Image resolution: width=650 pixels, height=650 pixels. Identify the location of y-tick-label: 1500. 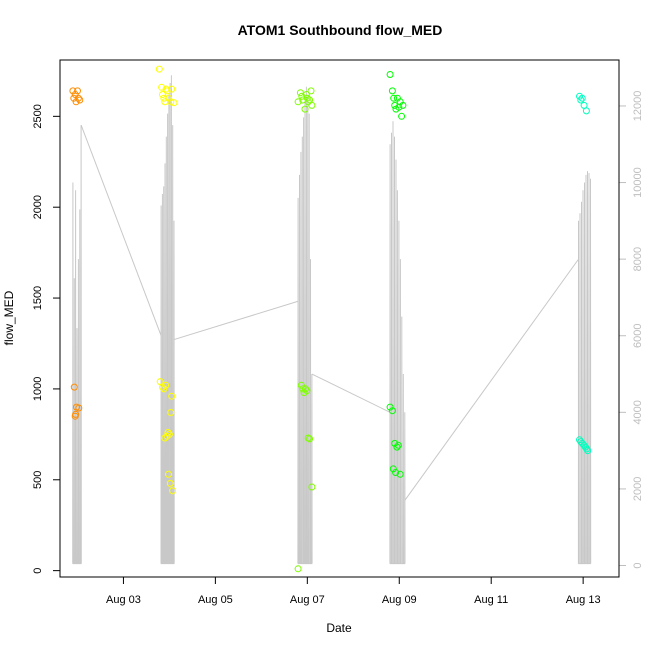
(38, 298).